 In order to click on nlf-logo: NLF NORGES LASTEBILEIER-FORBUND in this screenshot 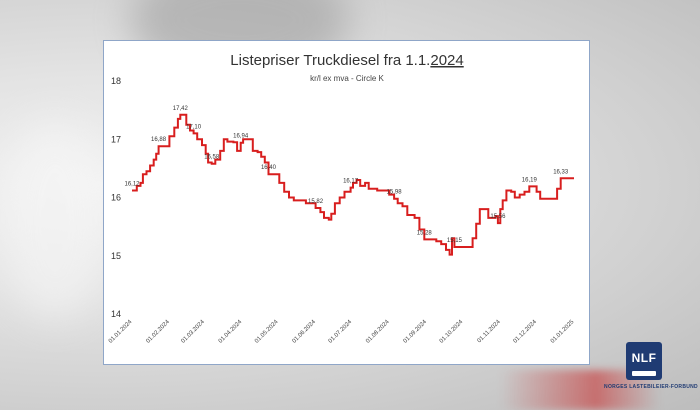, I will do `click(651, 371)`.